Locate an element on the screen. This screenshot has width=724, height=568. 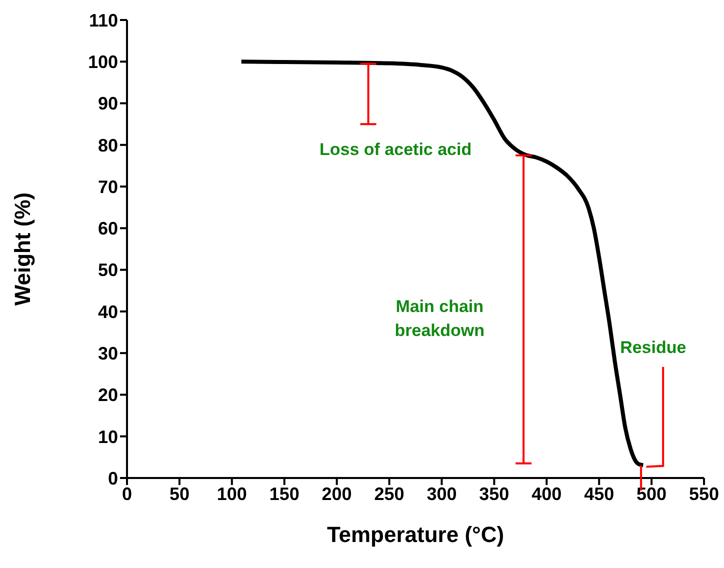
y-tick-label: 70 is located at coordinates (108, 186).